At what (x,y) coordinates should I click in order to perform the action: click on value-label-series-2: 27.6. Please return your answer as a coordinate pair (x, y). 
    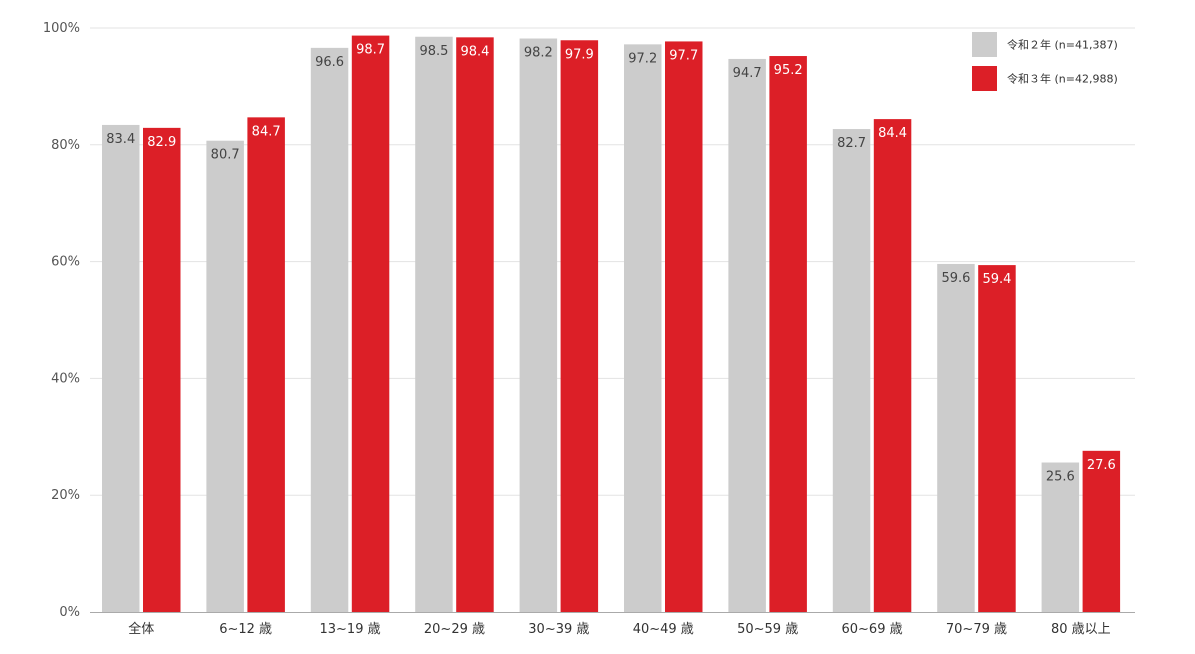
    Looking at the image, I should click on (1101, 465).